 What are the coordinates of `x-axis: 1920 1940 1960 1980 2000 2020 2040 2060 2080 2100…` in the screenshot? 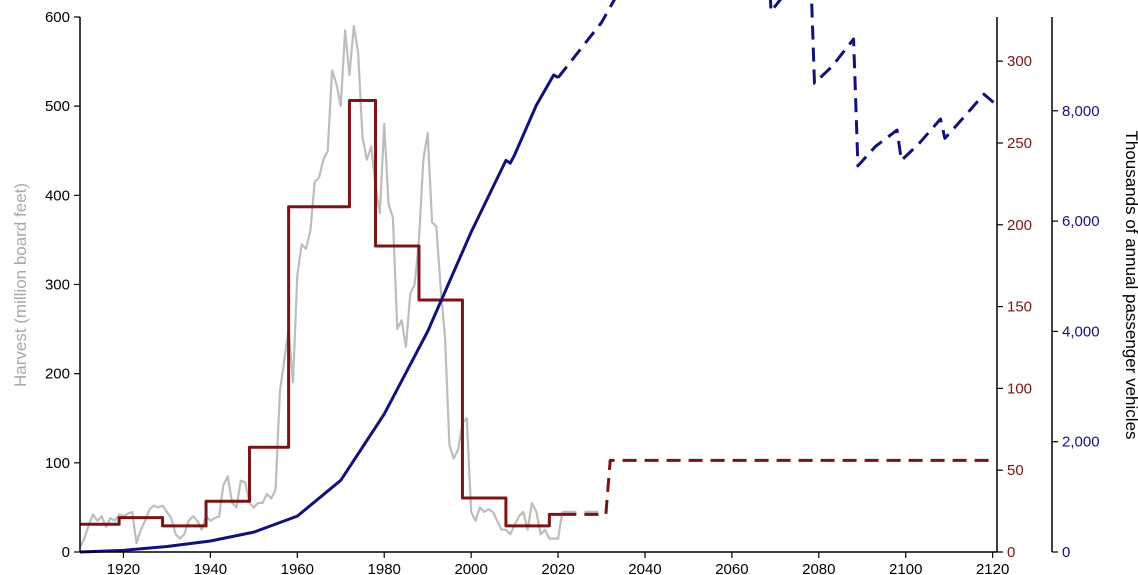 It's located at (544, 563).